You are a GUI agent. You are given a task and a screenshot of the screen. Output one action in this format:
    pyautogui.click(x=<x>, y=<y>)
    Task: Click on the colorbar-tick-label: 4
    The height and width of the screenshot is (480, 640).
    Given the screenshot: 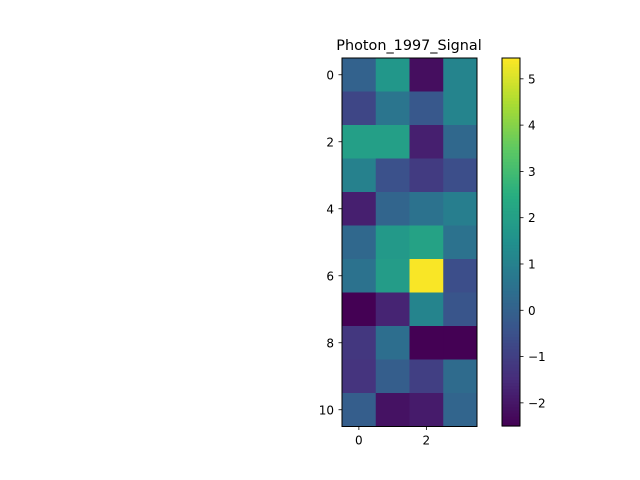 What is the action you would take?
    pyautogui.click(x=532, y=126)
    